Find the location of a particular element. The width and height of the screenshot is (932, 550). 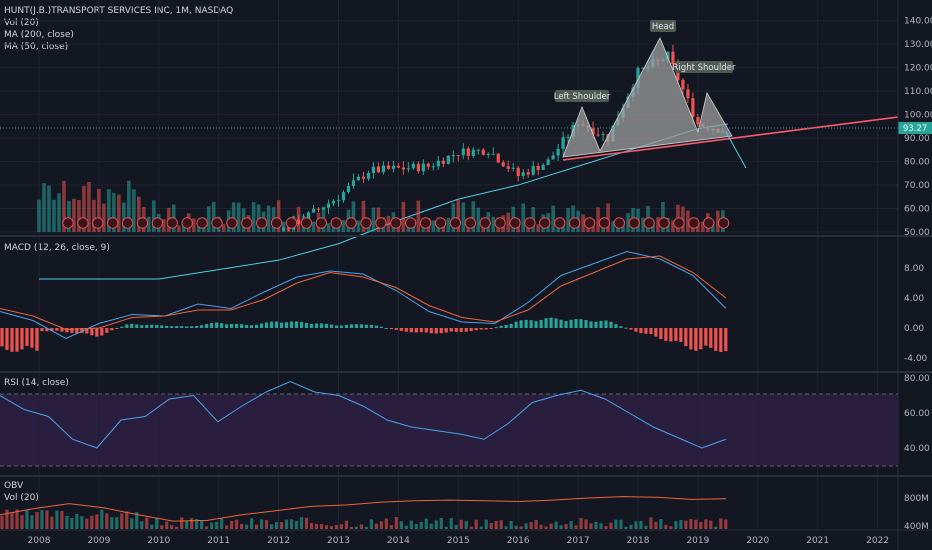

rsi-title: RSI (14, close) is located at coordinates (36, 383).